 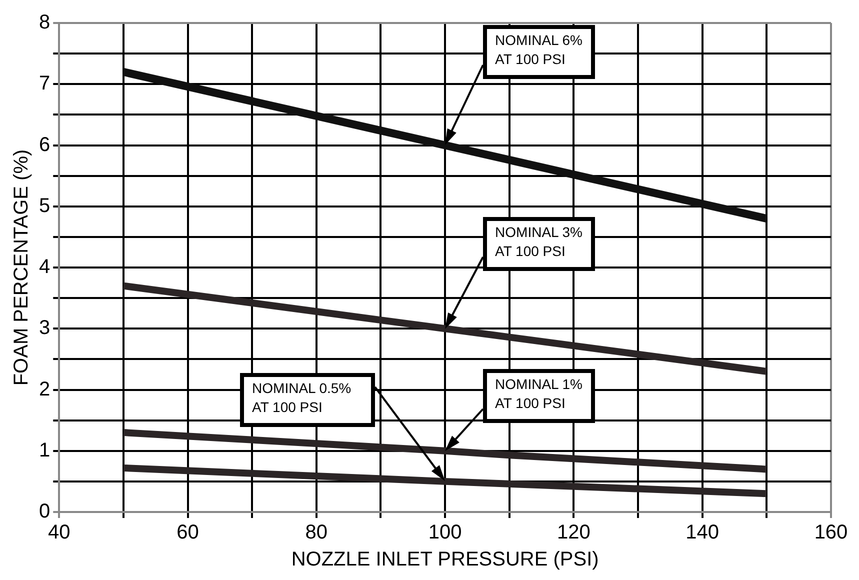 What do you see at coordinates (21, 267) in the screenshot?
I see `y-axis-title: FOAM PERCENTAGE (%)` at bounding box center [21, 267].